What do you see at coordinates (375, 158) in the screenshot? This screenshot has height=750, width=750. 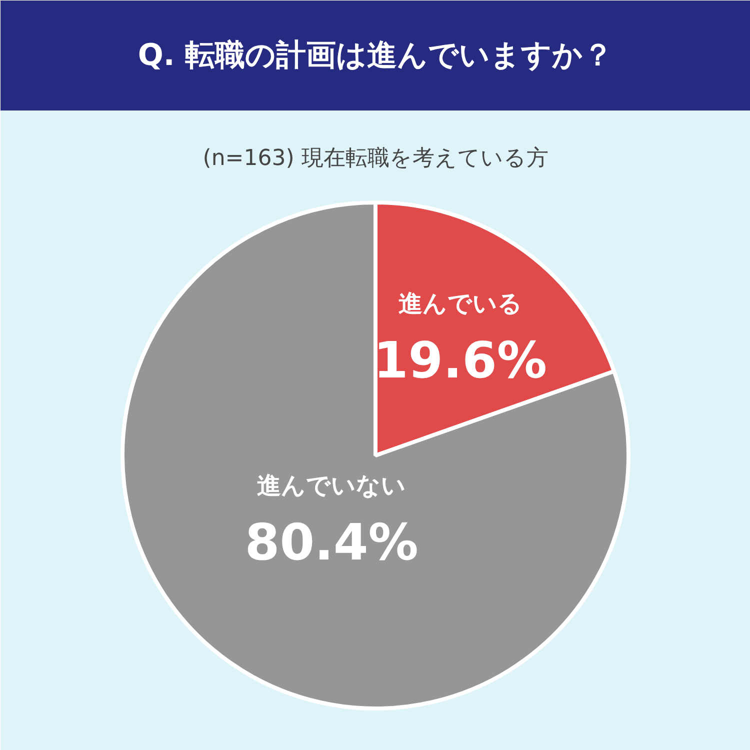 I see `chart-subtitle: (n=163) 現在転職を考えている方` at bounding box center [375, 158].